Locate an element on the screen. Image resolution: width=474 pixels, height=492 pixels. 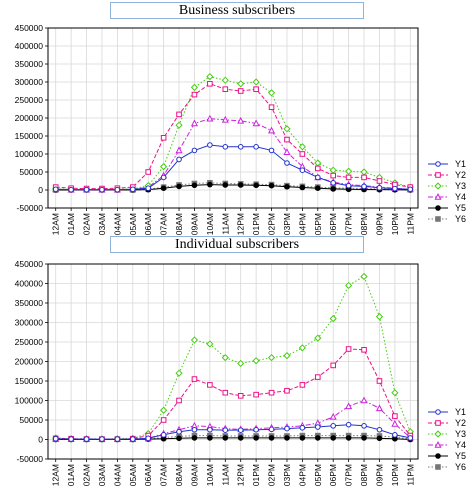
y-tick-label: 400000 is located at coordinates (29, 284).